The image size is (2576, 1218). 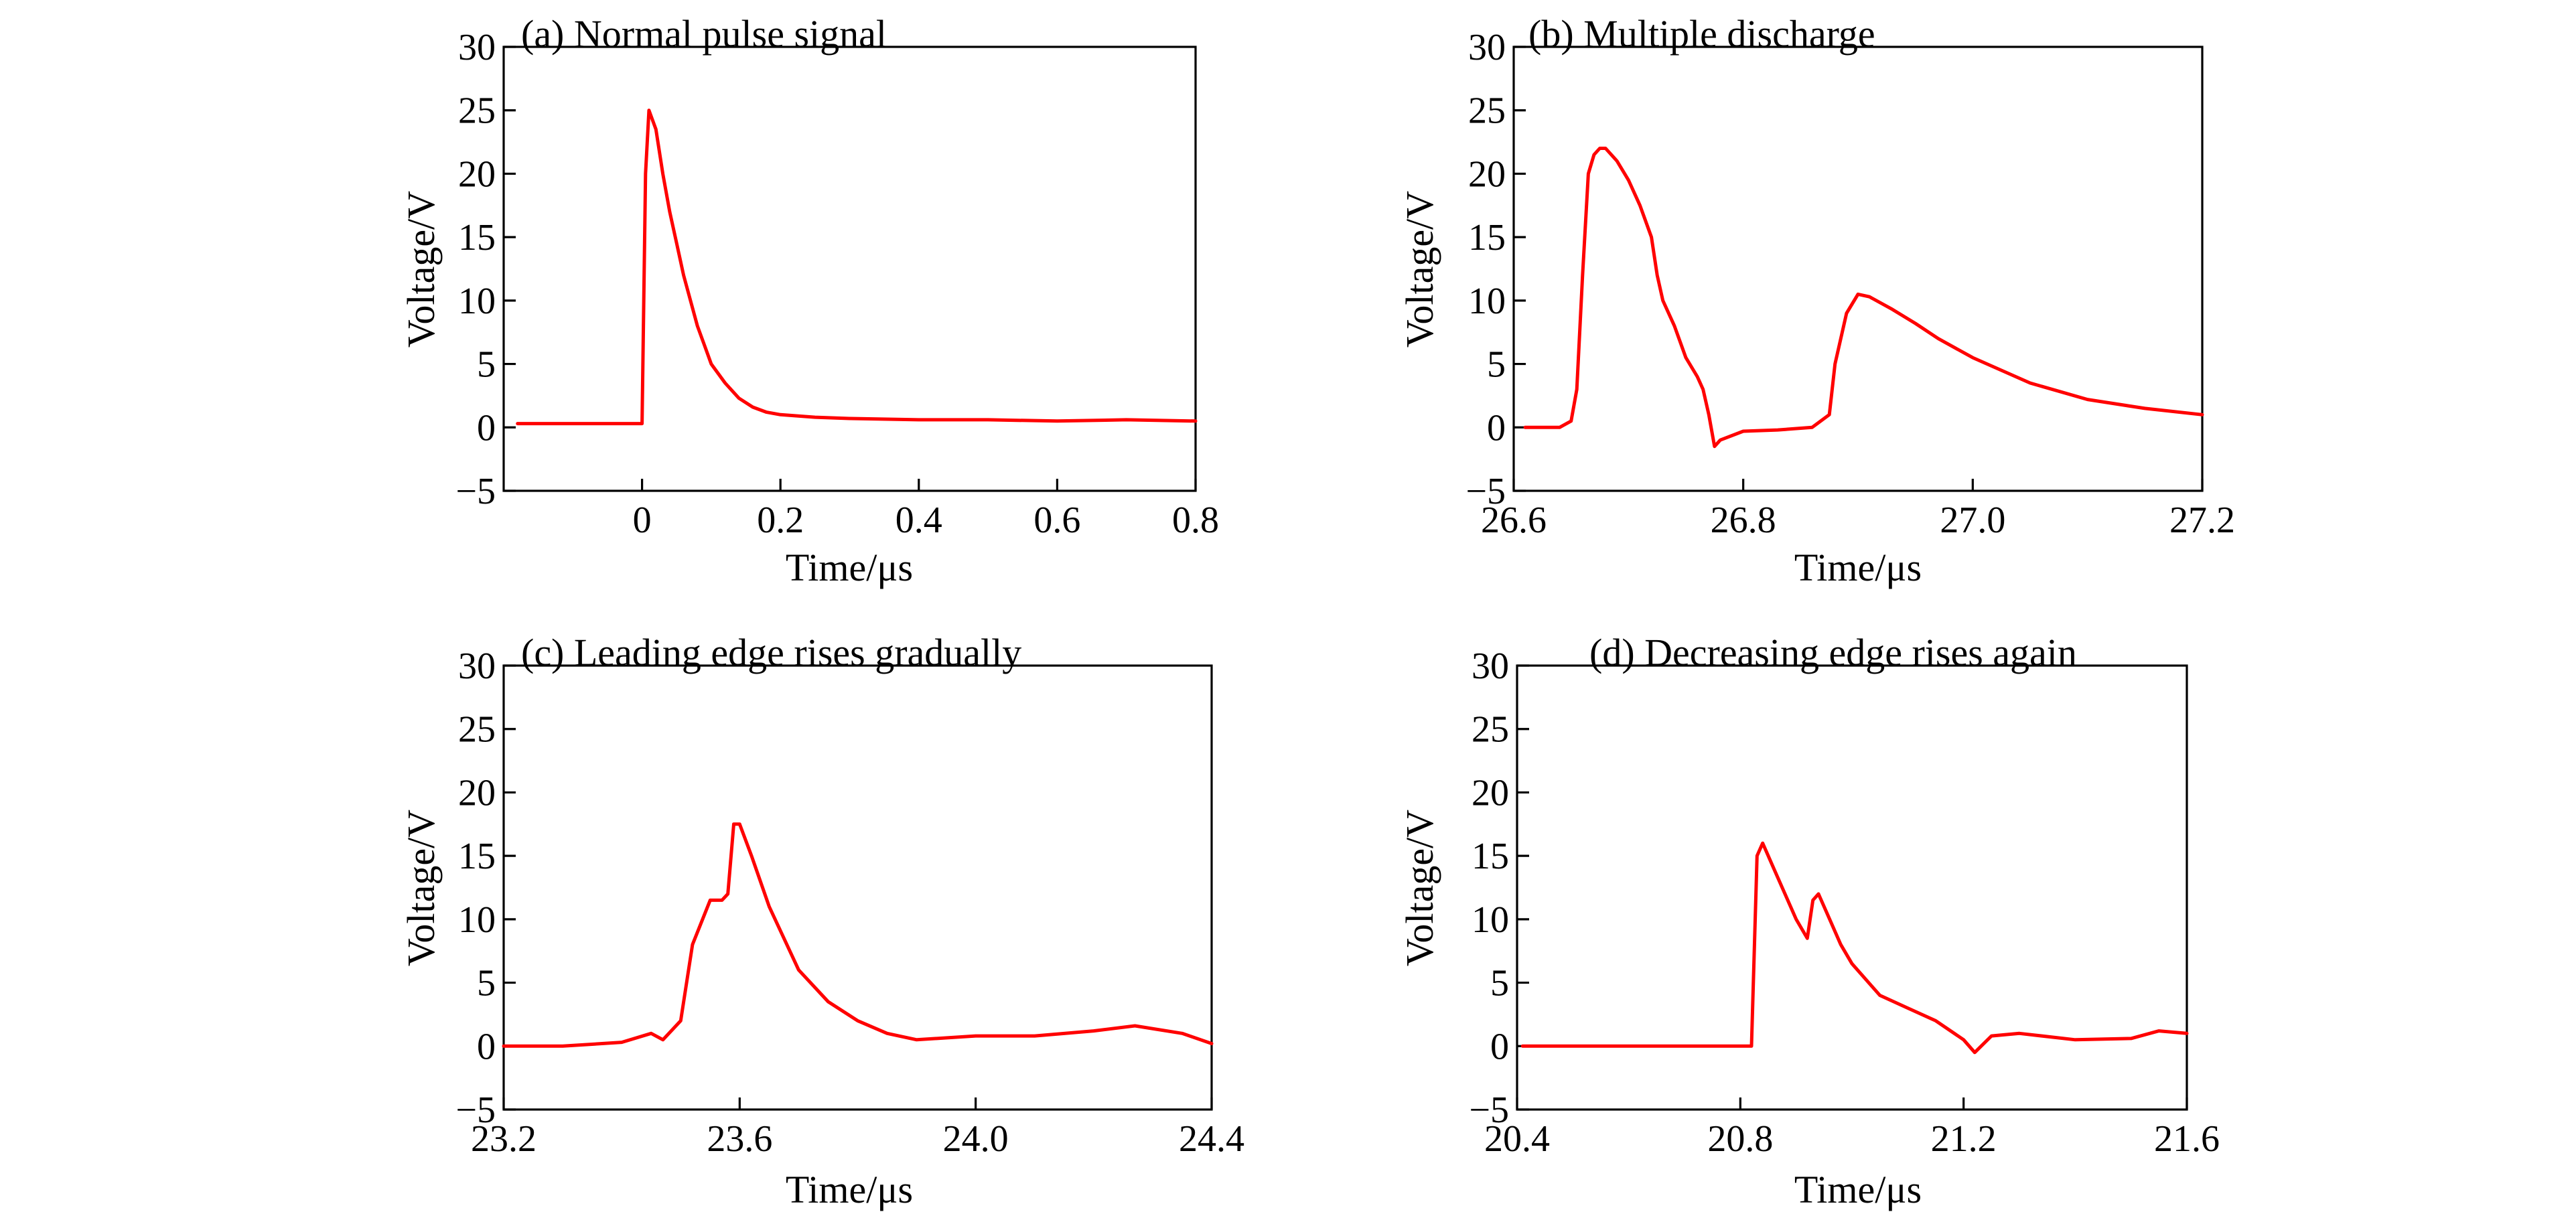 I want to click on panel-c-y-tick-label: 10, so click(x=477, y=920).